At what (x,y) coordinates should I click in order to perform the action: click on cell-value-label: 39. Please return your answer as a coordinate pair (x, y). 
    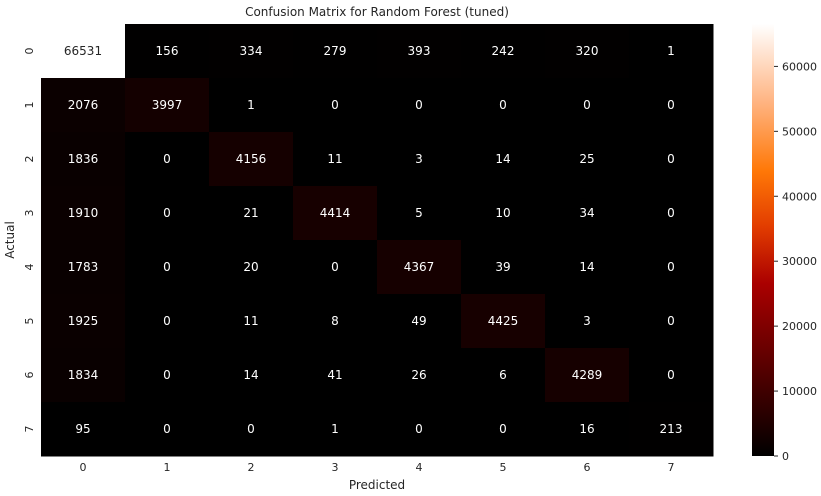
    Looking at the image, I should click on (502, 267).